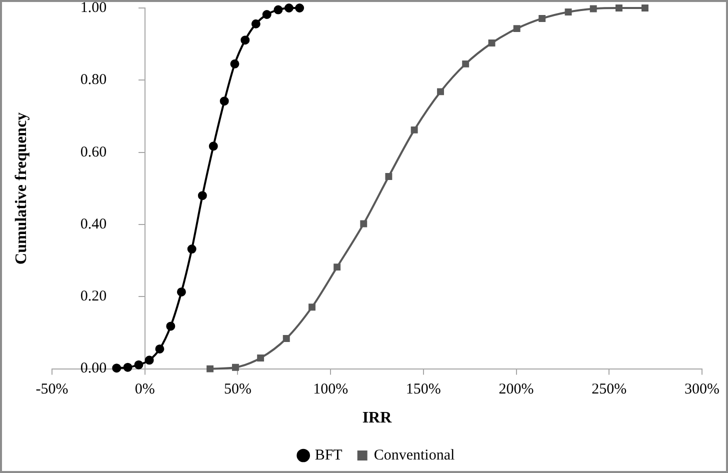 This screenshot has height=473, width=728. What do you see at coordinates (702, 390) in the screenshot?
I see `x-tick-label: 300%` at bounding box center [702, 390].